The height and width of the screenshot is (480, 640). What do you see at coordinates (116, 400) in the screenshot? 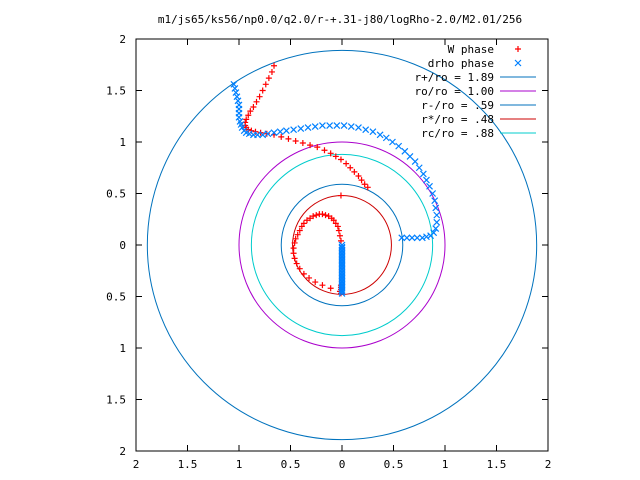
I see `y-tick-label-7: 1.5` at bounding box center [116, 400].